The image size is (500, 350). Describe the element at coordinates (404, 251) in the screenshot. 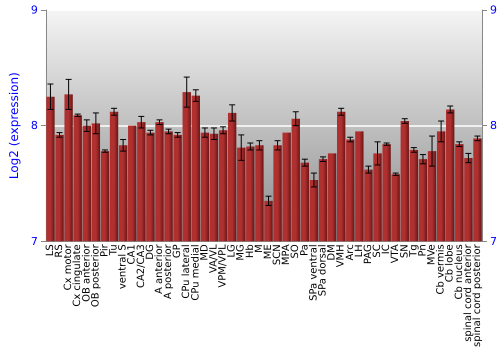

I see `x-tick-label: SN` at that location.